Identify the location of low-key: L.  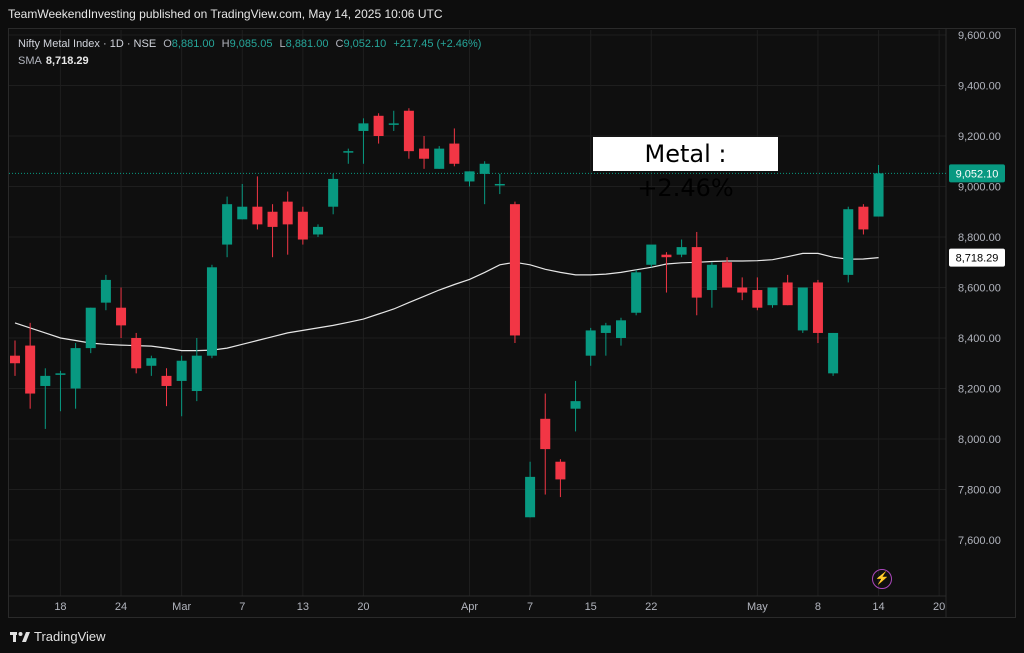
(282, 44).